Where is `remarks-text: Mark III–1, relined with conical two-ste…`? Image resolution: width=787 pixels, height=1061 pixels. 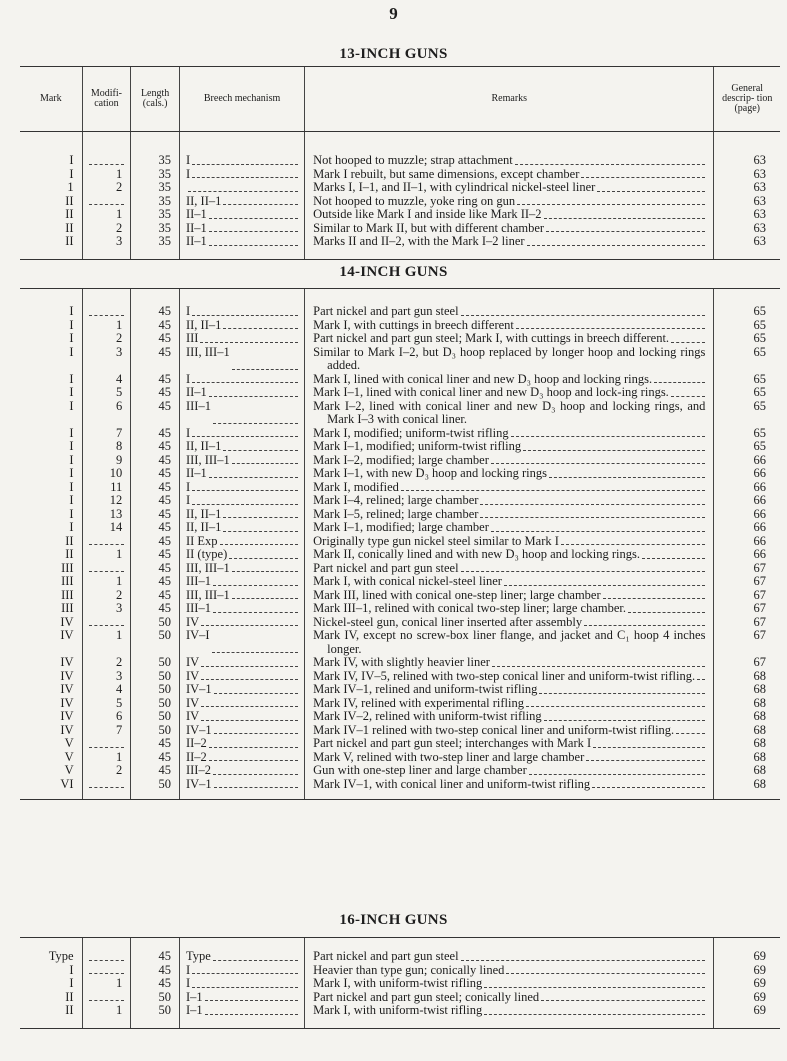 remarks-text: Mark III–1, relined with conical two-ste… is located at coordinates (469, 608).